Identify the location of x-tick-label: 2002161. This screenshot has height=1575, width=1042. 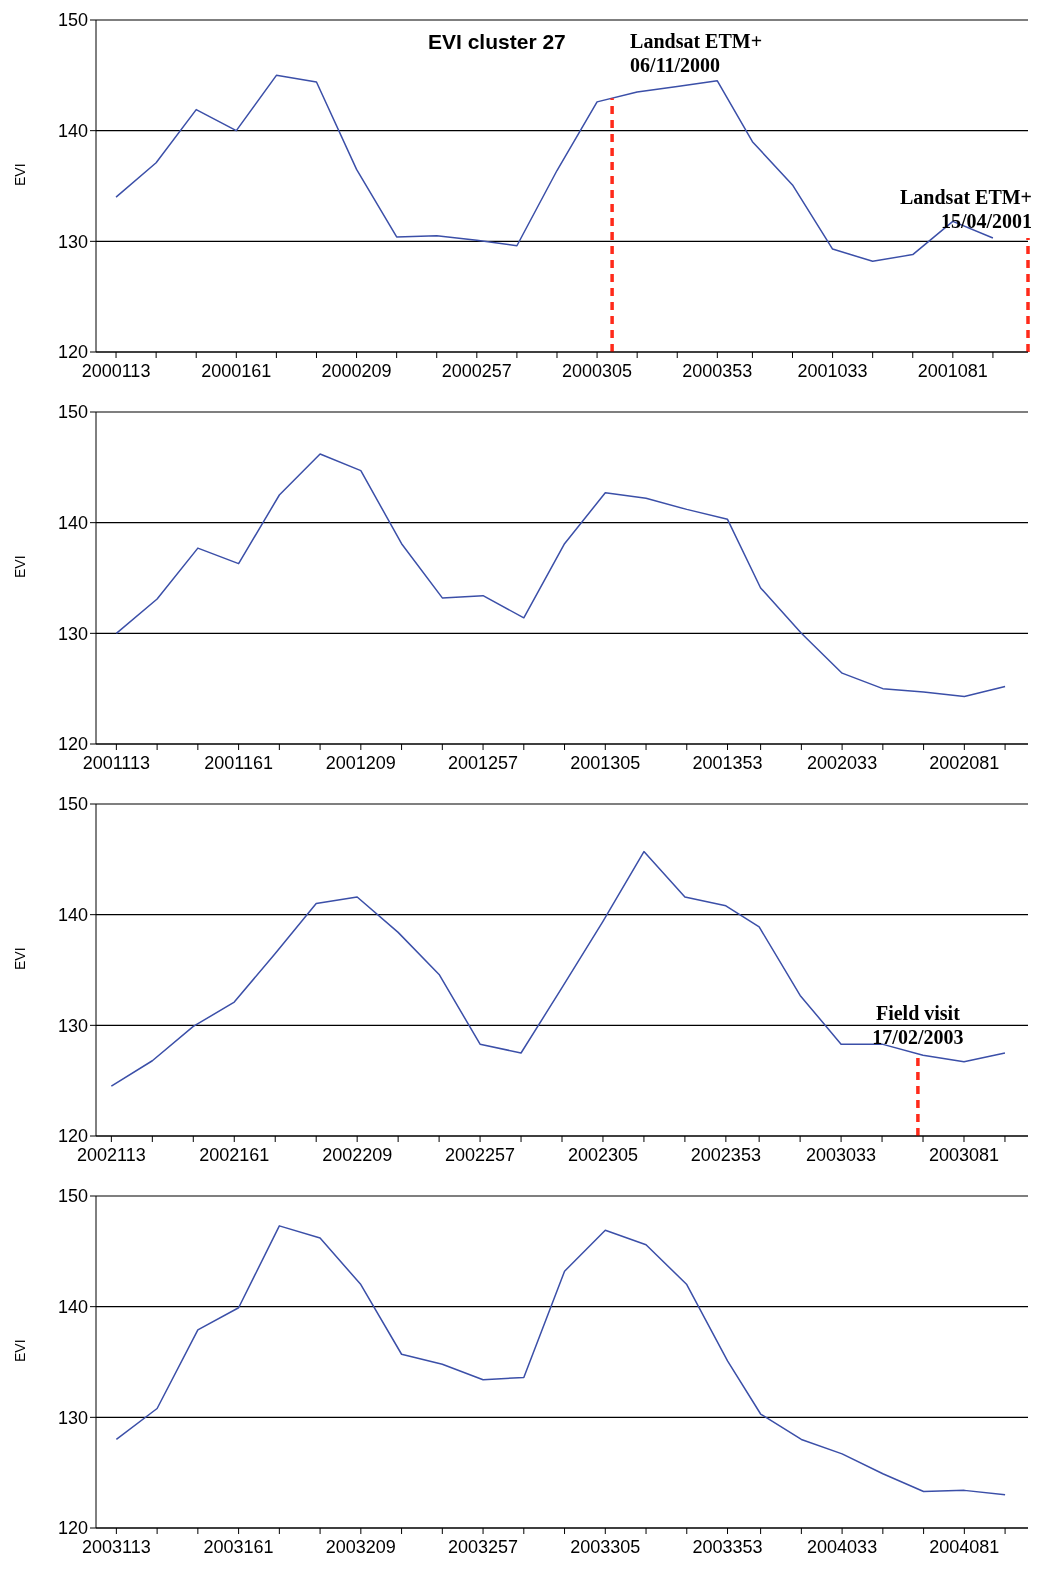
(234, 1154).